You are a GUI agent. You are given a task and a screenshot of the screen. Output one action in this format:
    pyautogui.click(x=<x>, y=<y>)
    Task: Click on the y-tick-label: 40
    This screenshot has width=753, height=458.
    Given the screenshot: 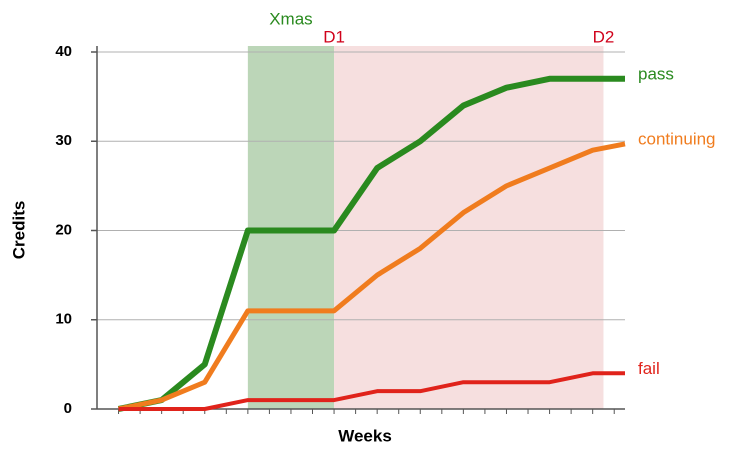 What is the action you would take?
    pyautogui.click(x=63, y=51)
    